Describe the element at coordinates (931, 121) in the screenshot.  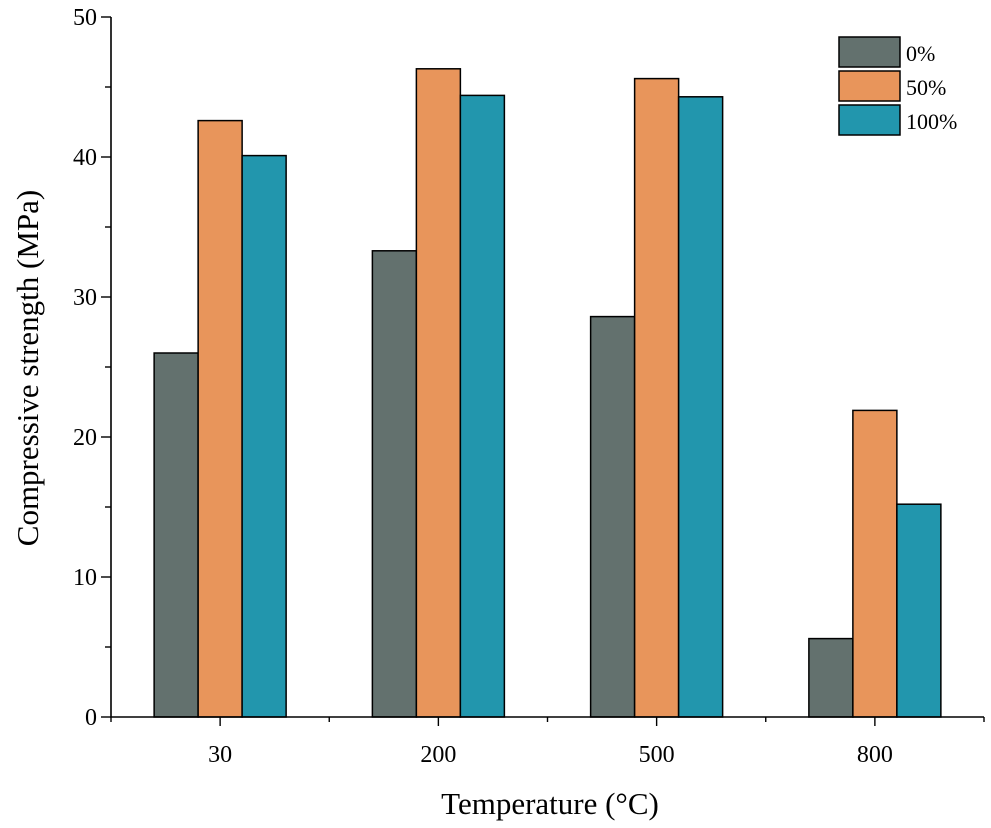
I see `legend-label-100pct: 100%` at that location.